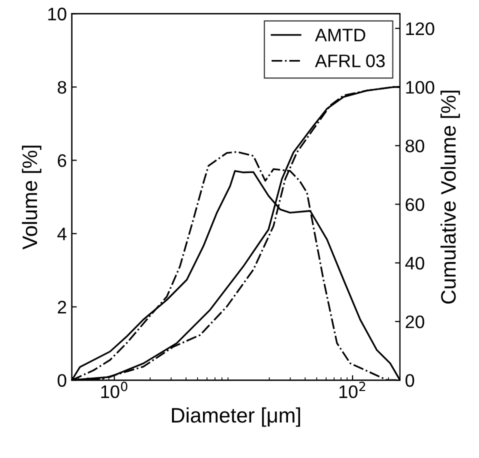 The width and height of the screenshot is (479, 458). What do you see at coordinates (32, 198) in the screenshot?
I see `y-axis-title: Volume [%]` at bounding box center [32, 198].